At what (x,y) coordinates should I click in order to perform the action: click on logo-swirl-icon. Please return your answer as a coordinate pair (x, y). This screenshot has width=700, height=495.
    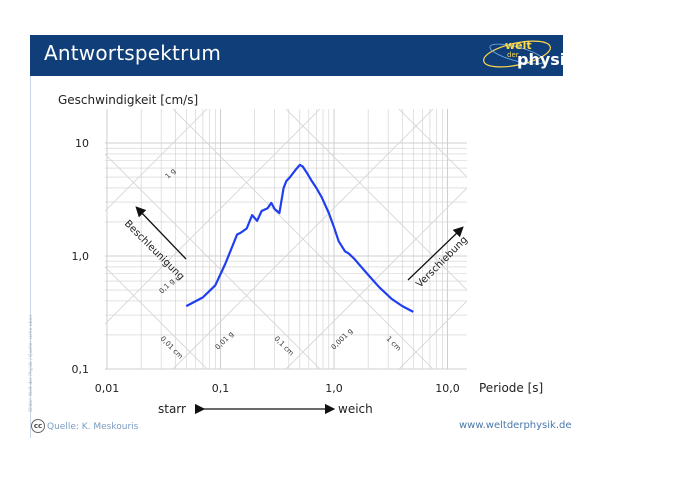
    Looking at the image, I should click on (517, 54).